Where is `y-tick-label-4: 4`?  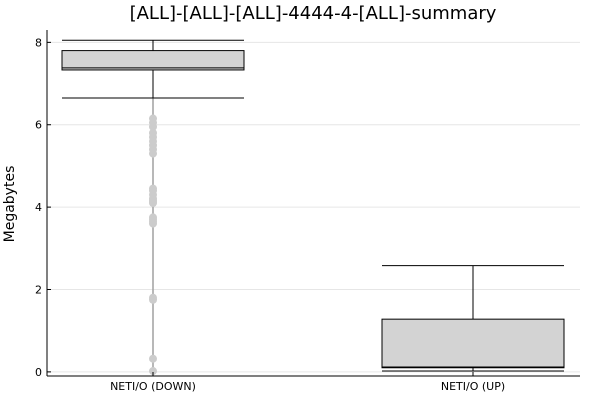 y-tick-label-4: 4 is located at coordinates (38, 207).